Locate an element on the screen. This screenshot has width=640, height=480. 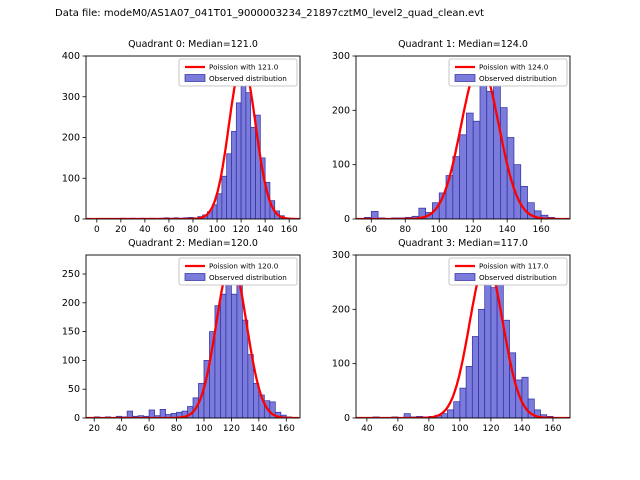
y-tick-label: 250 is located at coordinates (71, 274).